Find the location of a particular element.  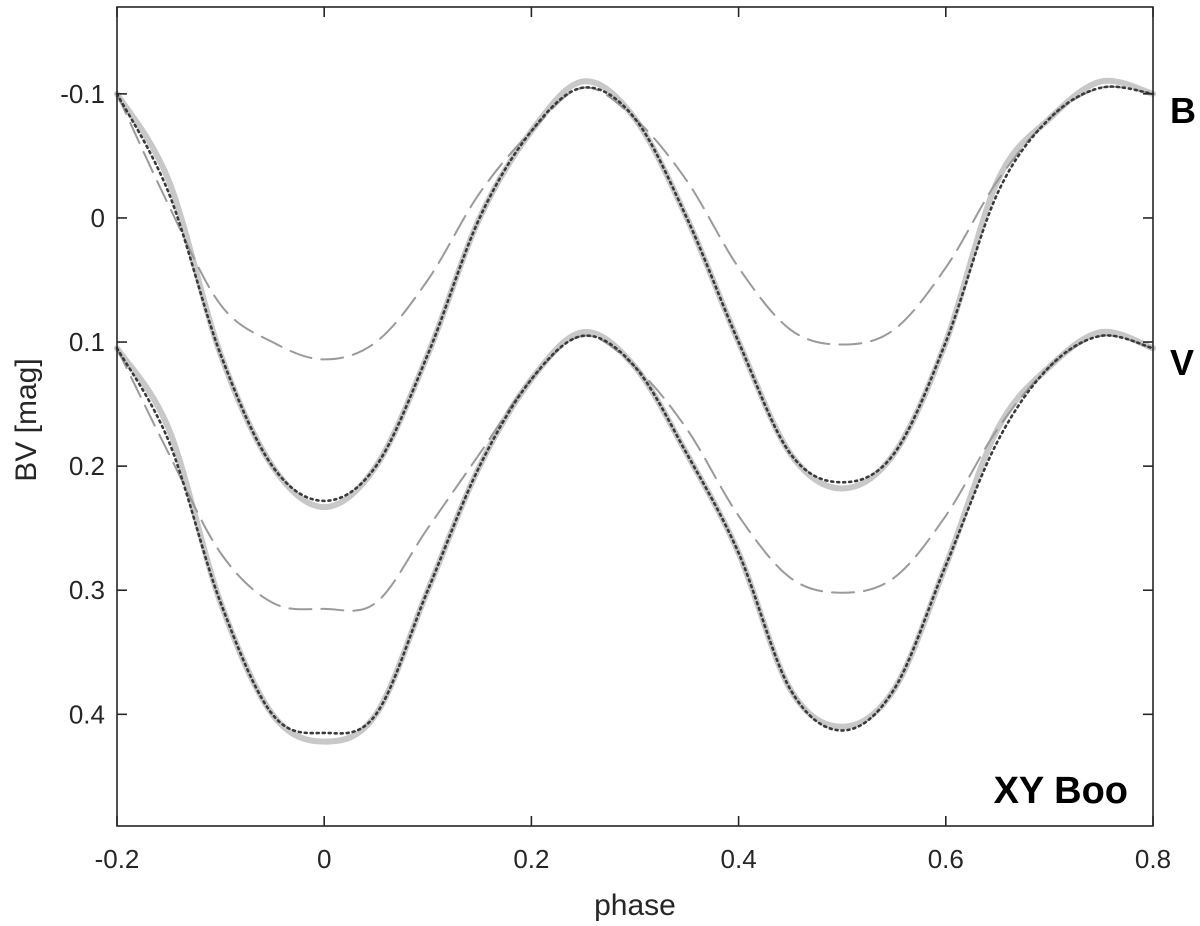

y-tick-label: 0 is located at coordinates (98, 218).